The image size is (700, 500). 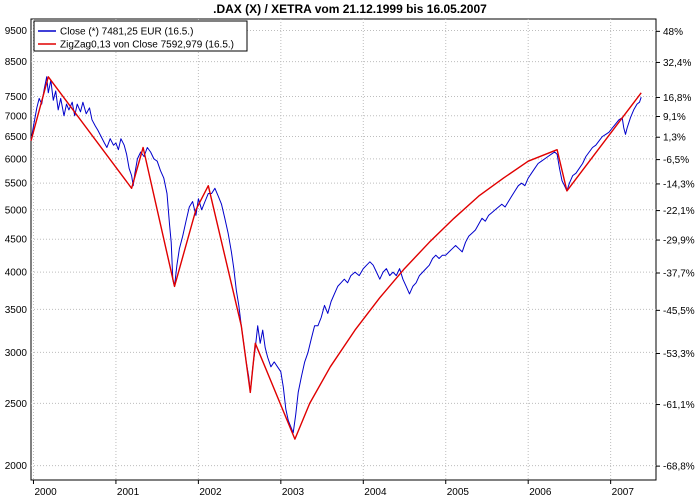 I want to click on y-tick-label: 3500, so click(x=16, y=310).